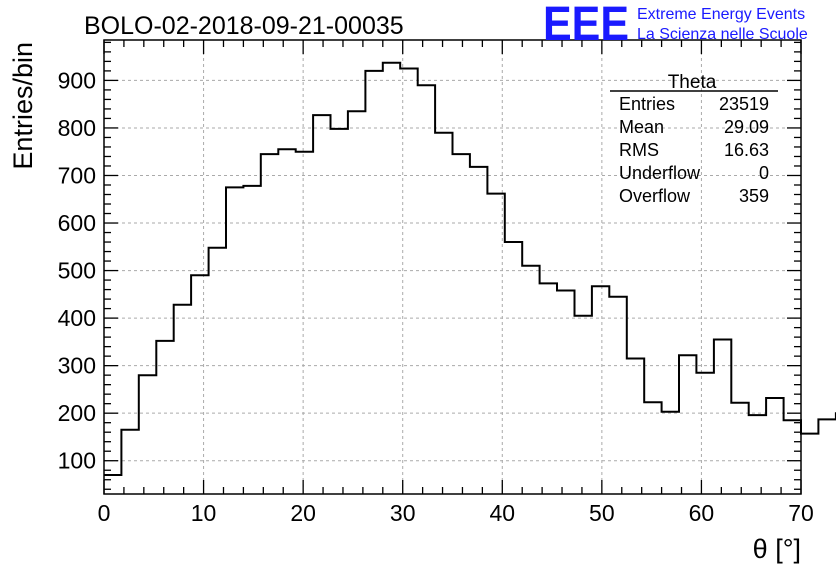 Image resolution: width=836 pixels, height=577 pixels. I want to click on eee-logo-line1: Extreme Energy Events, so click(721, 14).